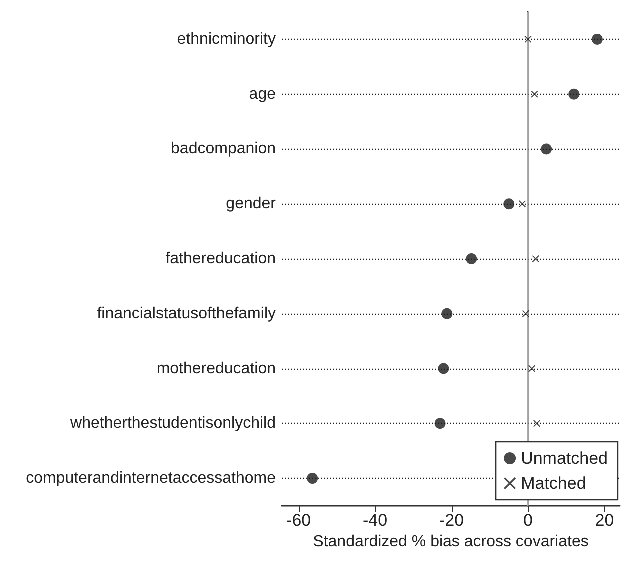  What do you see at coordinates (451, 541) in the screenshot?
I see `x-axis-title: Standardized % bias across covariates` at bounding box center [451, 541].